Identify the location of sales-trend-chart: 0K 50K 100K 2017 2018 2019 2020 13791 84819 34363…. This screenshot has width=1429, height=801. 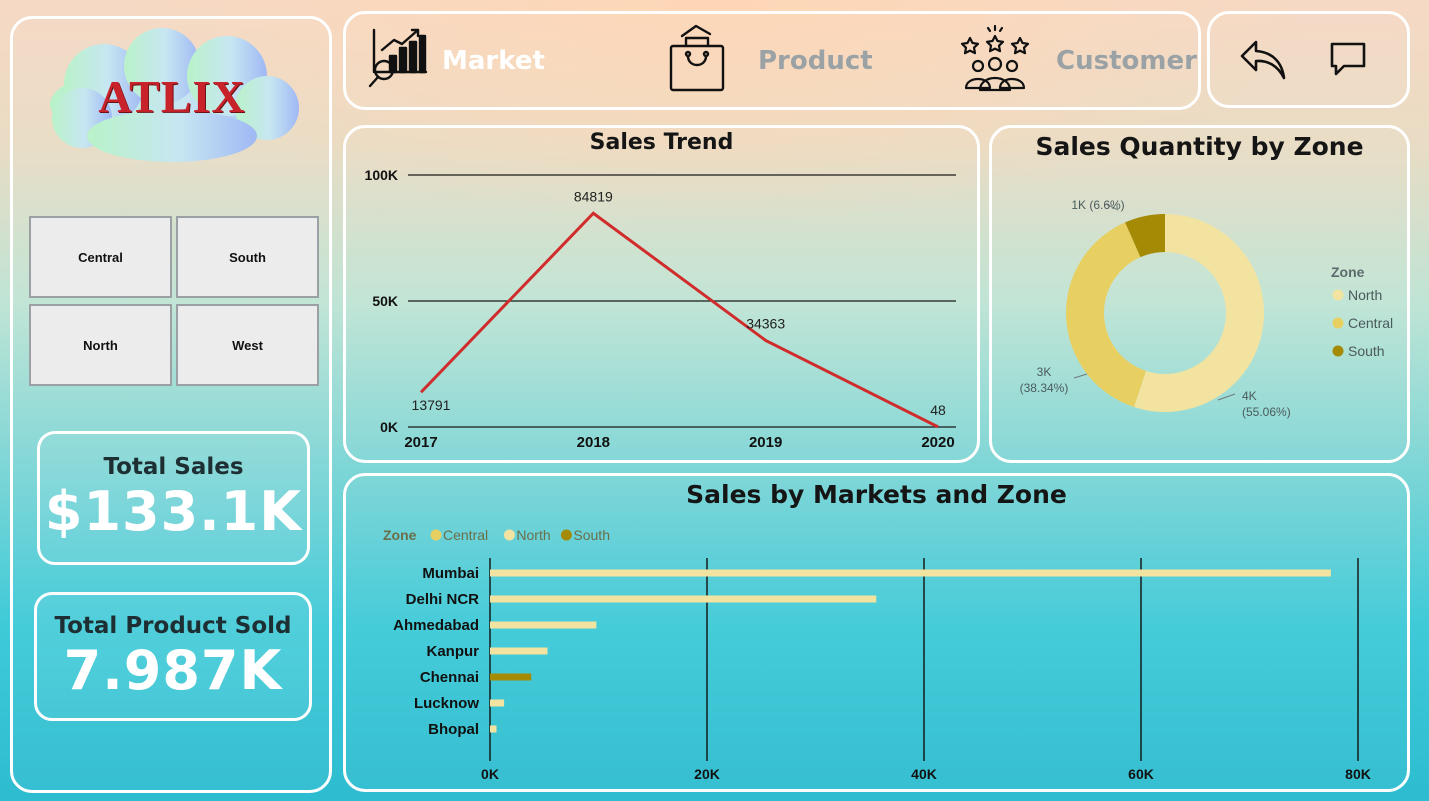
(660, 309).